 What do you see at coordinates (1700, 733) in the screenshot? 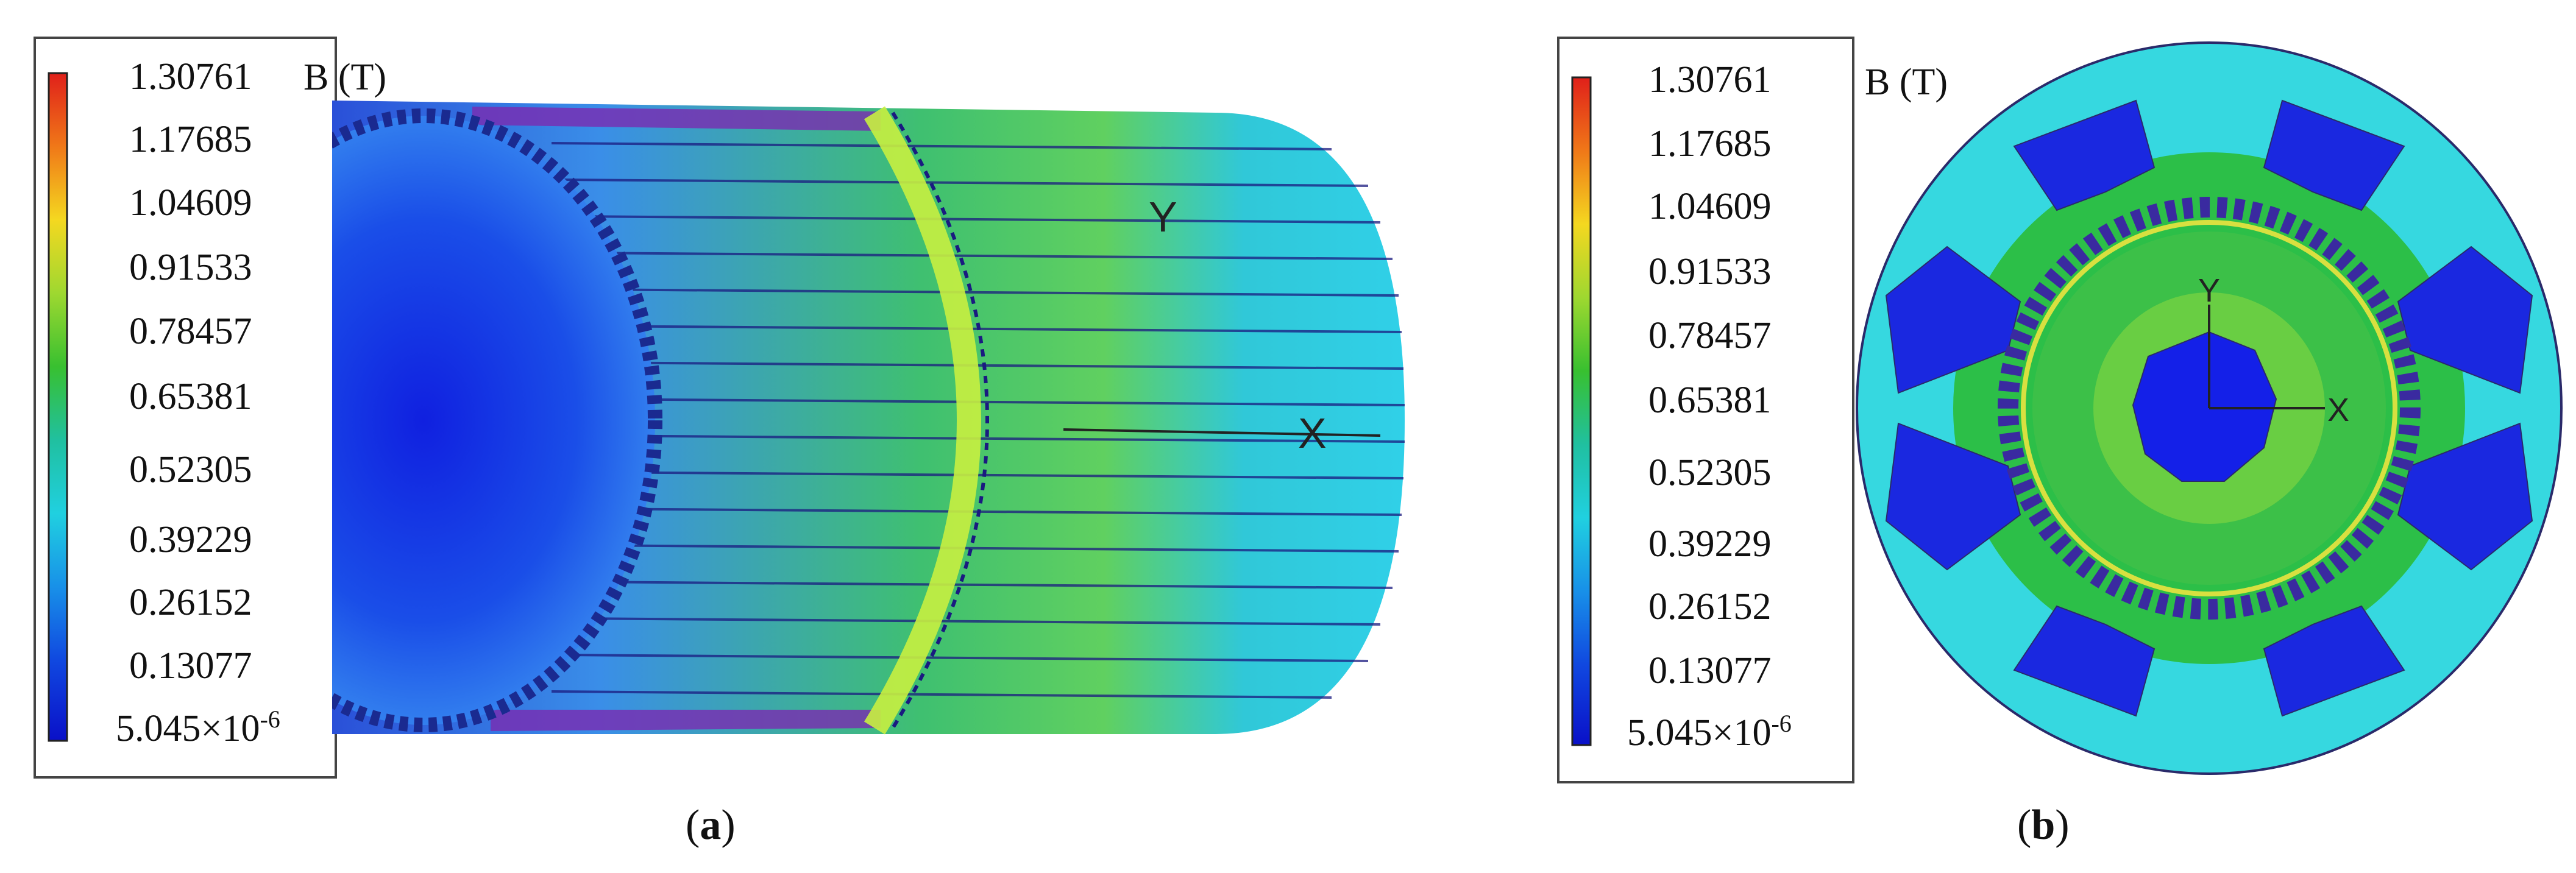
I see `legend-min-base-b: 5.045×10` at bounding box center [1700, 733].